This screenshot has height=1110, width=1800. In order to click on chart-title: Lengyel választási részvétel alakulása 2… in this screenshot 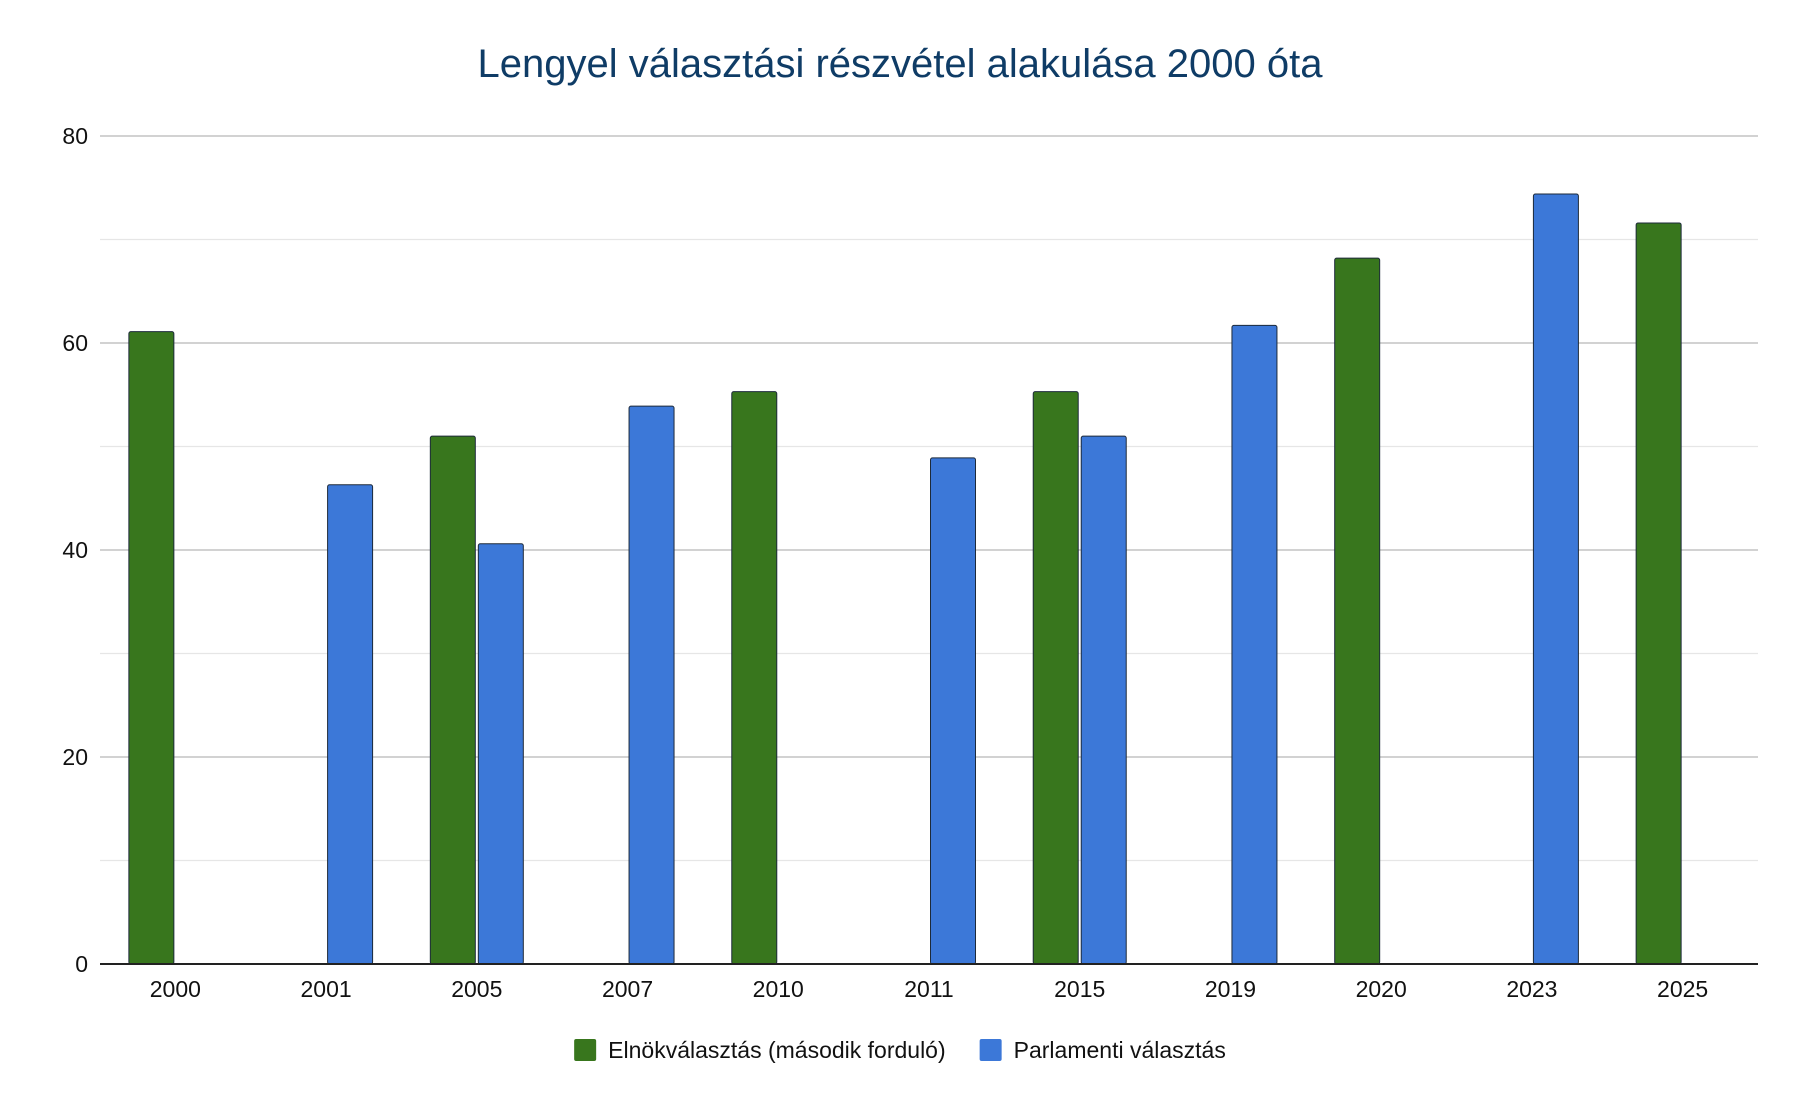, I will do `click(901, 64)`.